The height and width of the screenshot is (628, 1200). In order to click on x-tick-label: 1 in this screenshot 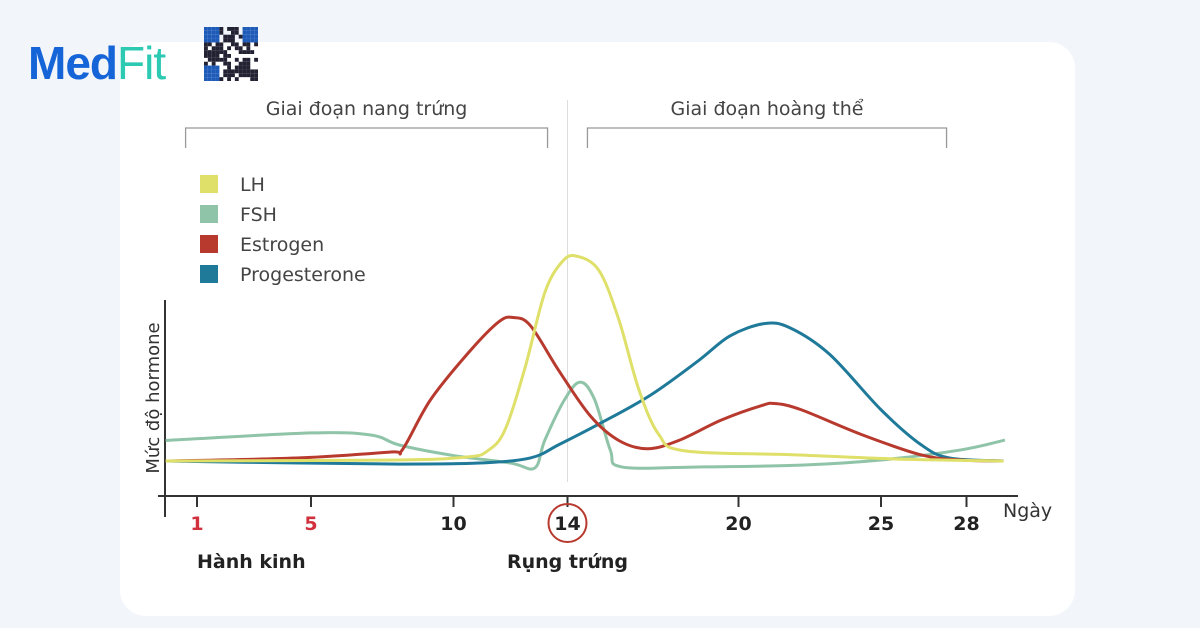, I will do `click(196, 524)`.